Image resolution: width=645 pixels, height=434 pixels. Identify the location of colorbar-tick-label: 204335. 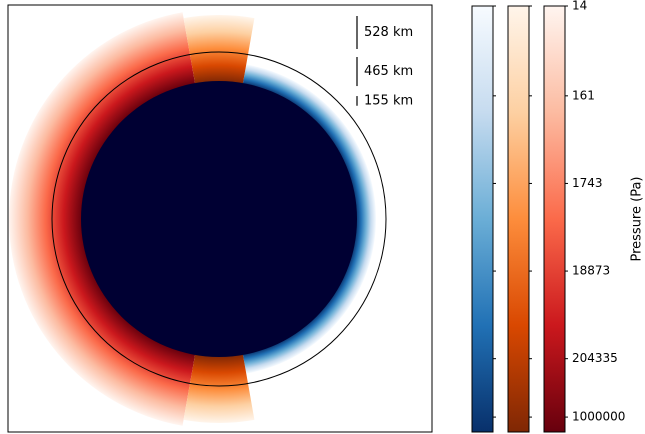
(595, 358).